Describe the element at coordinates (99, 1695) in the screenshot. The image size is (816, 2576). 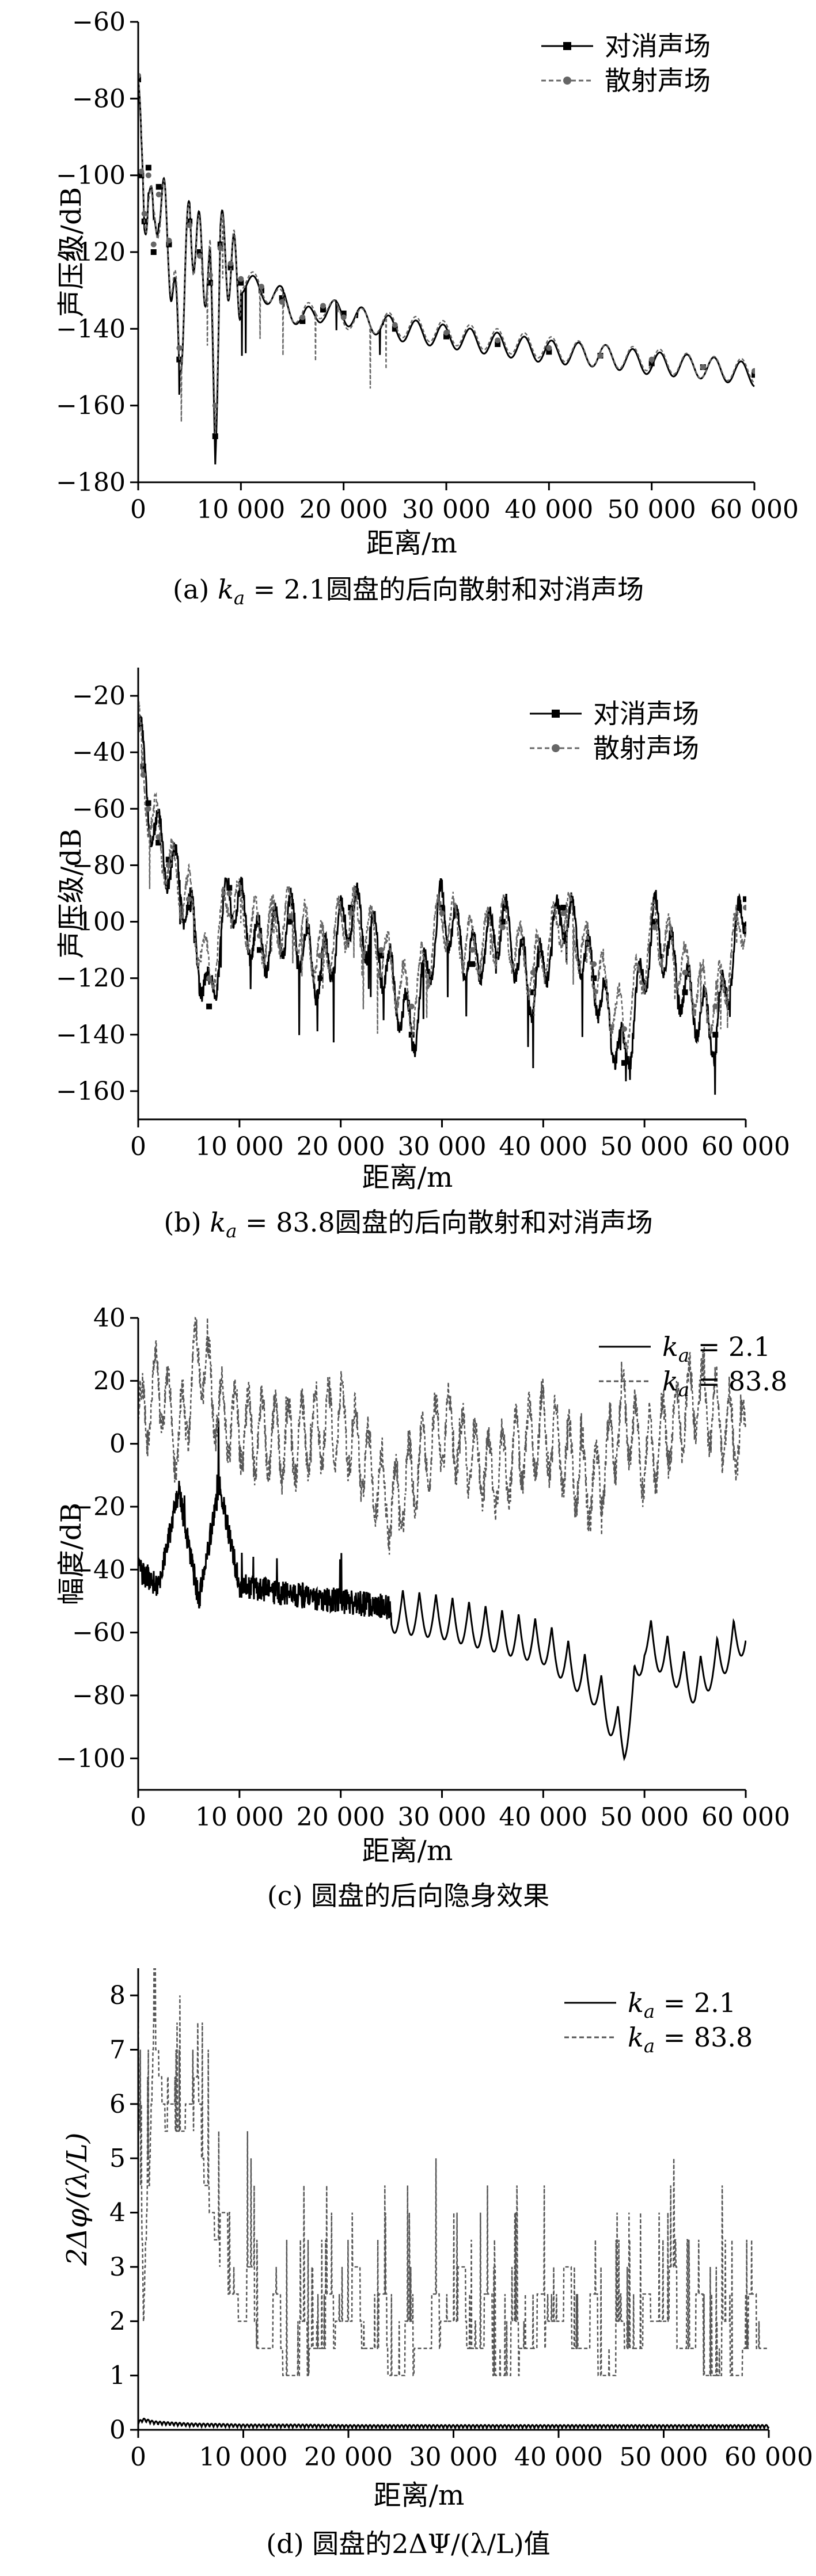
I see `y-tick-label: −80` at that location.